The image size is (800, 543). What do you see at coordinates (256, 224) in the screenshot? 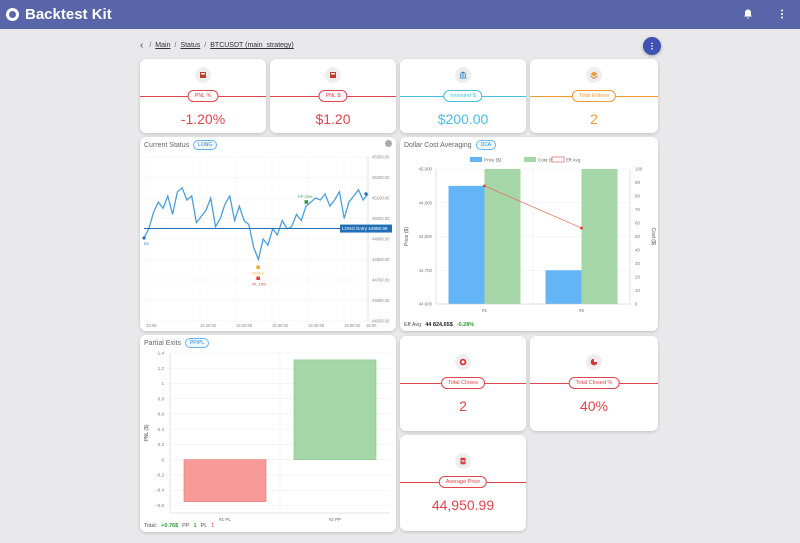
I see `price-line` at bounding box center [256, 224].